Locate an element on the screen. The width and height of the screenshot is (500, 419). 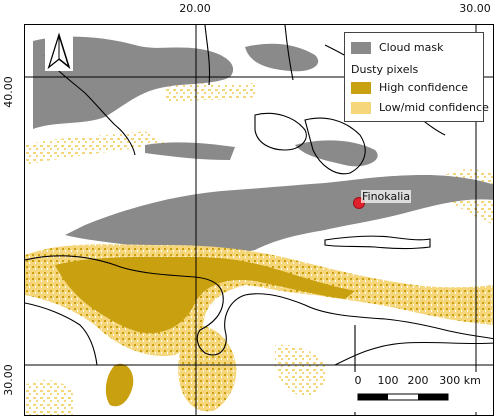
legend-dust-heading: Dusty pixels is located at coordinates (385, 69).